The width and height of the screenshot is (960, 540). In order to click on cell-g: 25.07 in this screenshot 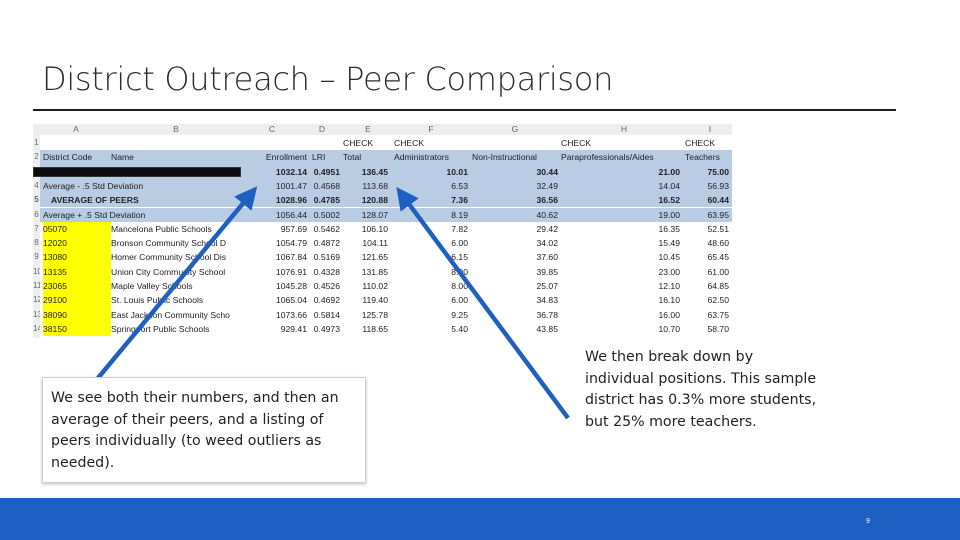, I will do `click(547, 286)`.